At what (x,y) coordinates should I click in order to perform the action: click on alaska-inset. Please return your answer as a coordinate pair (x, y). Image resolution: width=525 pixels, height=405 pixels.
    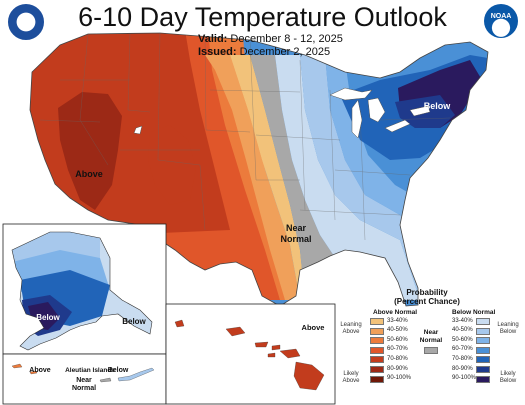
    Looking at the image, I should click on (84, 289).